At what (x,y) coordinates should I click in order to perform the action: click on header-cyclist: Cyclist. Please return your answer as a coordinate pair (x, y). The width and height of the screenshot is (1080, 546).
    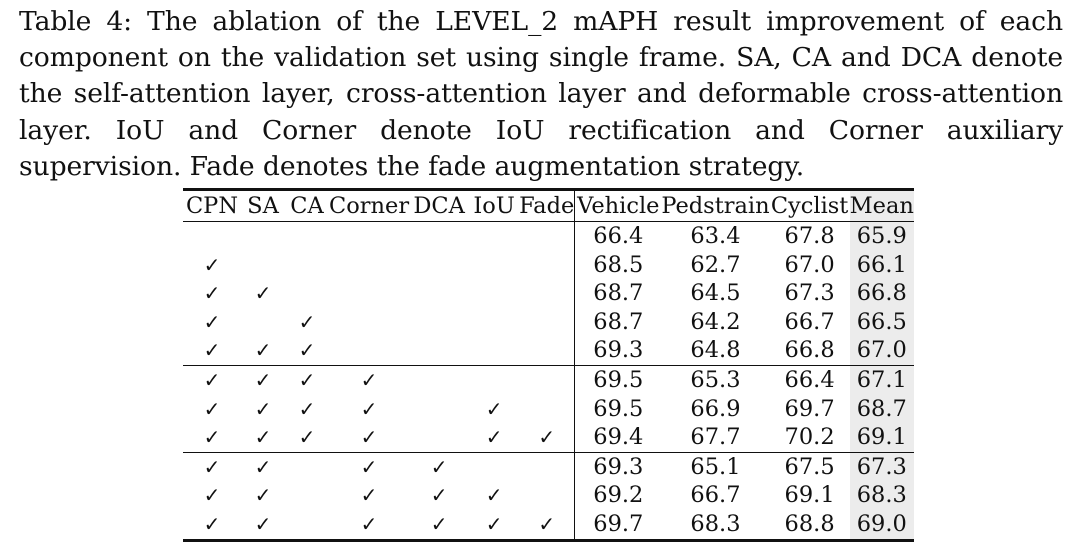
    Looking at the image, I should click on (809, 205).